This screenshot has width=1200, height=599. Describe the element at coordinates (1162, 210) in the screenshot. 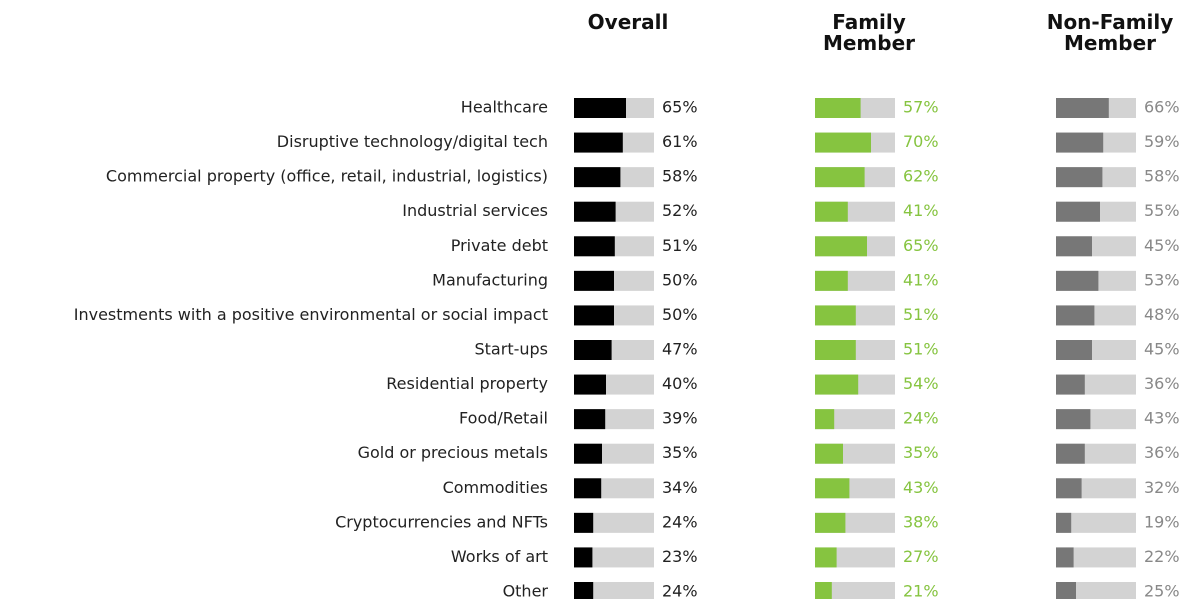

I see `value-label: 55%` at that location.